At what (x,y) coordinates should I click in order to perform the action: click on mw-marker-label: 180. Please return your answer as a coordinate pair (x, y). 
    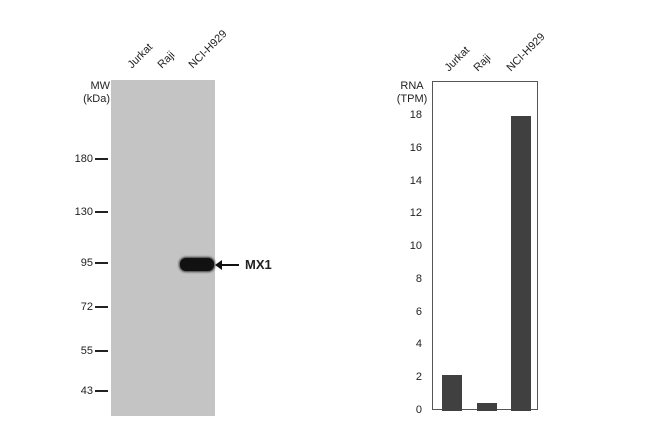
    Looking at the image, I should click on (83, 159).